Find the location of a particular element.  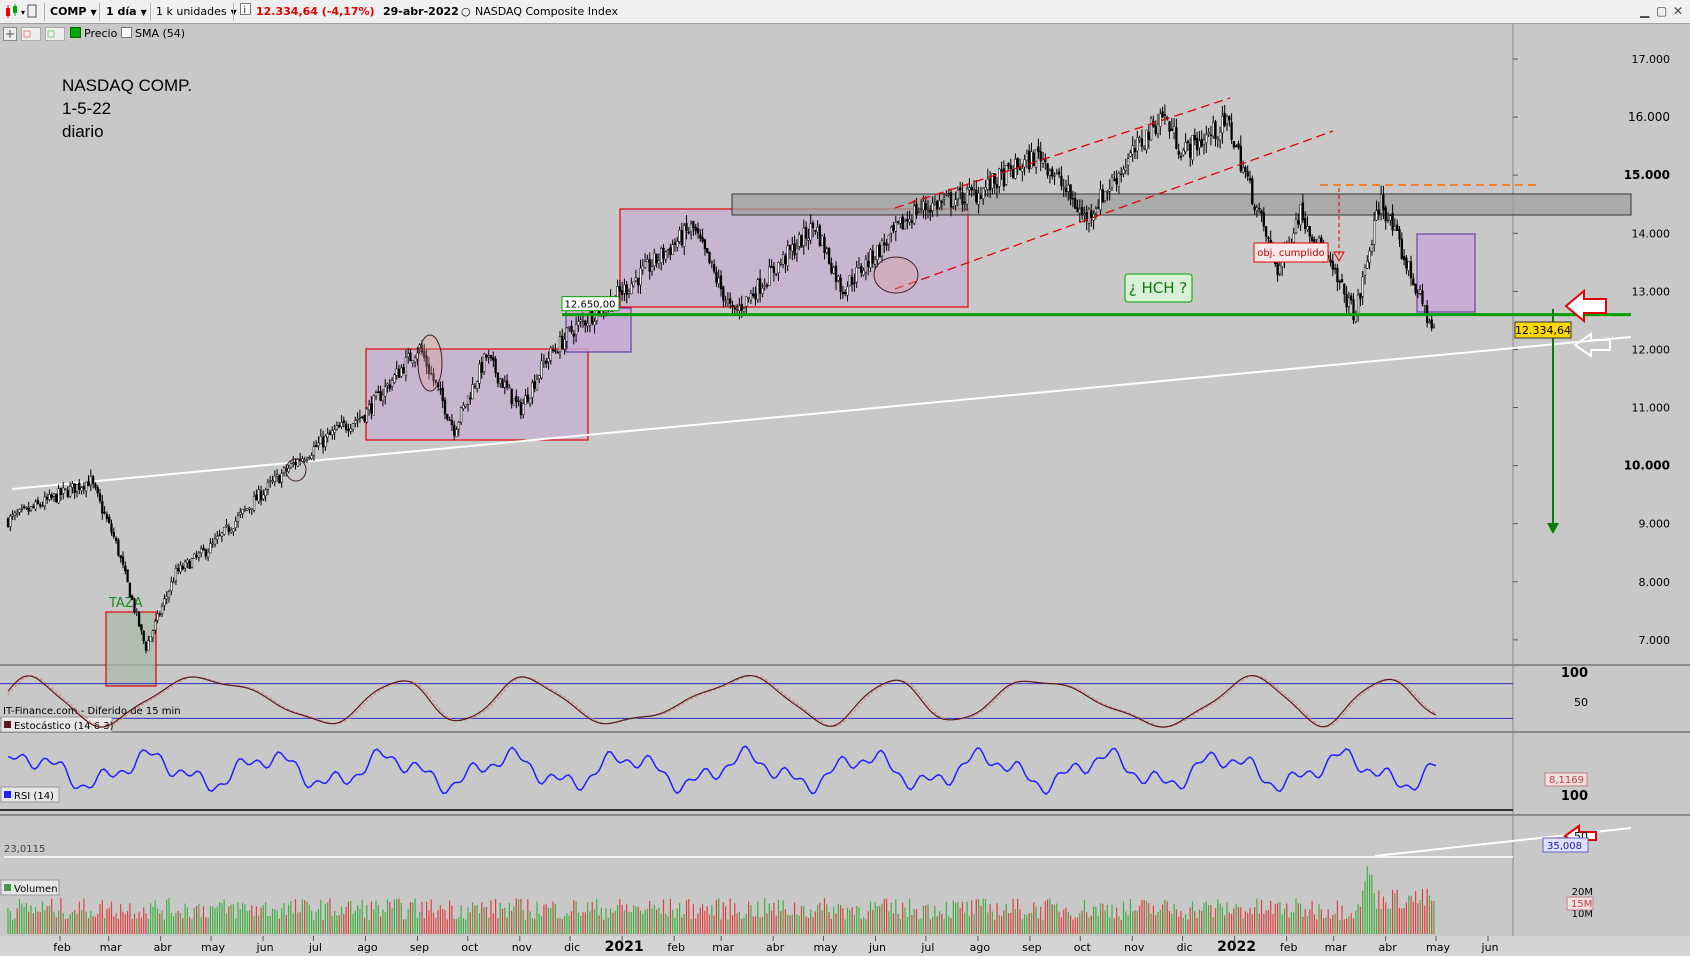

interval-select: 1 día ▼ is located at coordinates (126, 11).